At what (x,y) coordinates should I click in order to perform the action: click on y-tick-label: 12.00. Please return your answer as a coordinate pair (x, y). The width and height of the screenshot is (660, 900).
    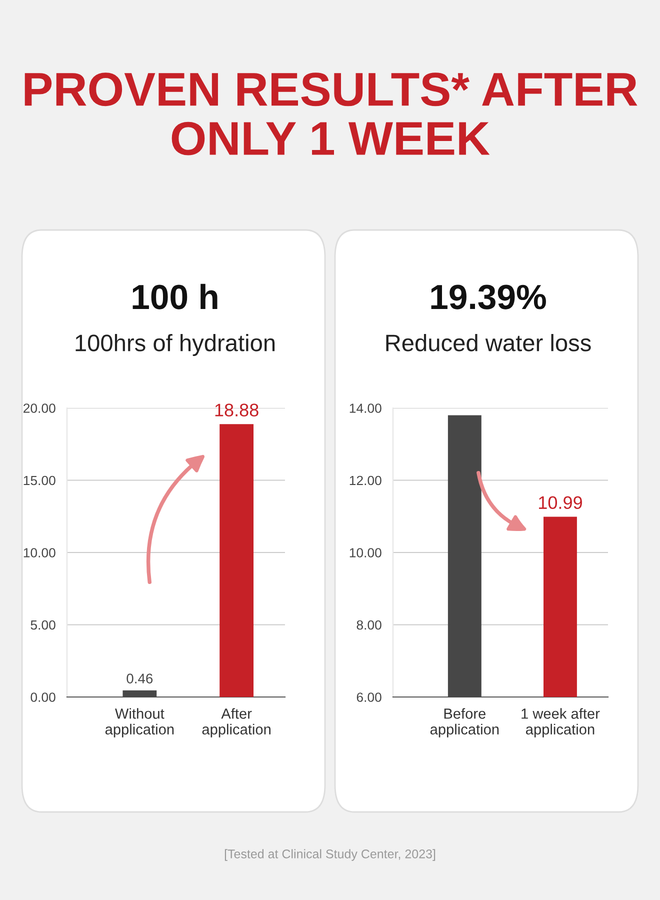
    Looking at the image, I should click on (366, 481).